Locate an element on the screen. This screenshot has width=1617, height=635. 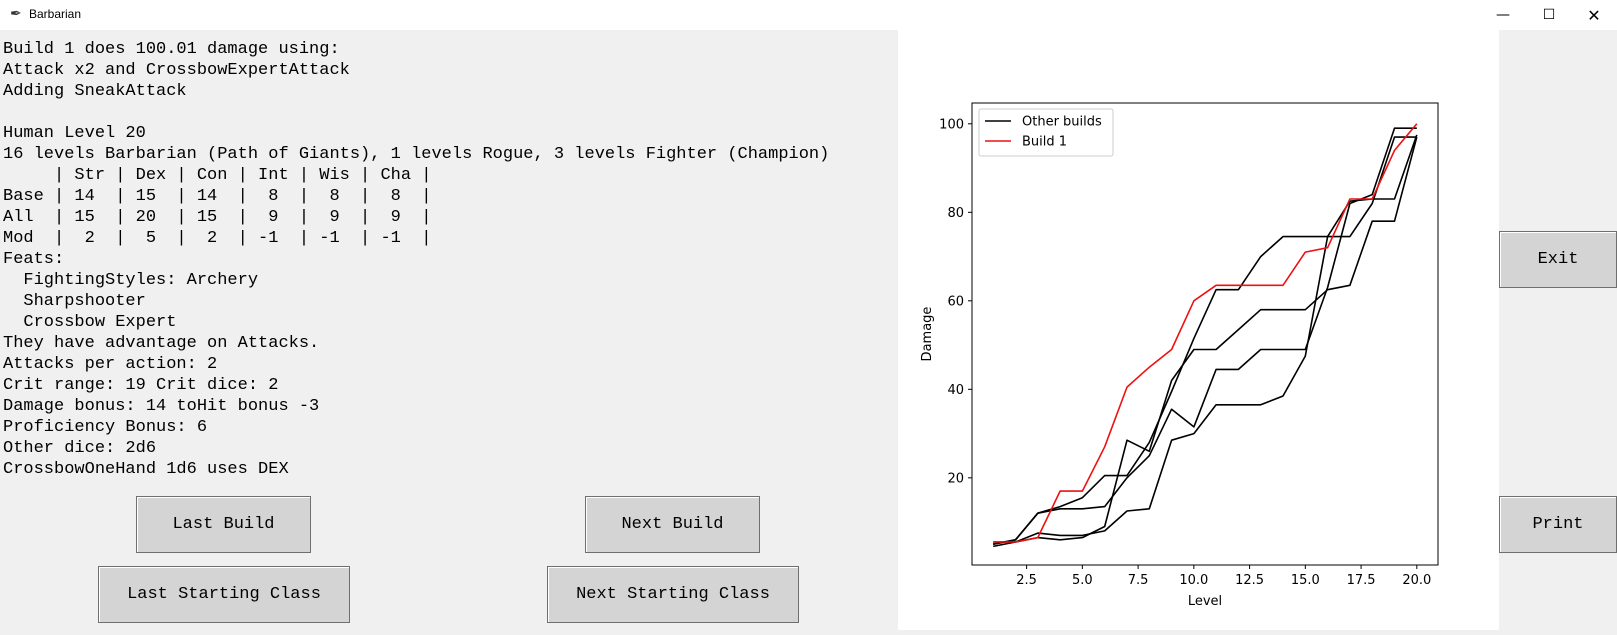
x-tick-label: 5.0 is located at coordinates (1082, 580).